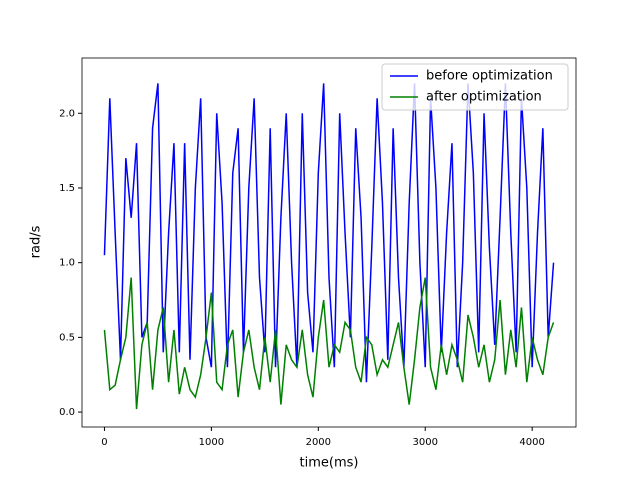 This screenshot has width=640, height=480. What do you see at coordinates (67, 263) in the screenshot?
I see `y-tick-label: 1.0` at bounding box center [67, 263].